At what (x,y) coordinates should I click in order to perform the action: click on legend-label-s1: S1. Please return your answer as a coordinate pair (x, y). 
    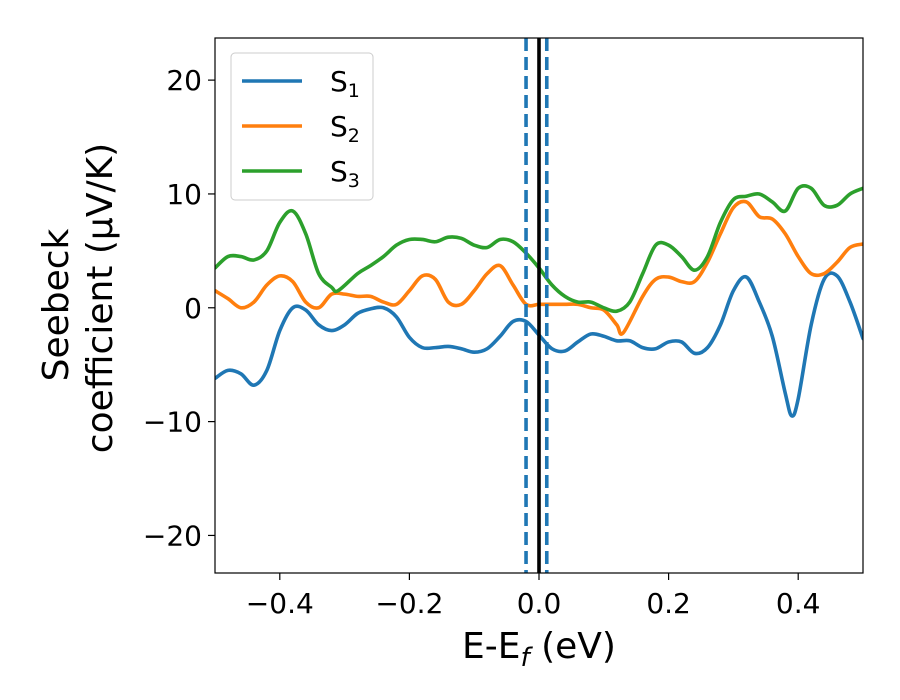
    Looking at the image, I should click on (345, 83).